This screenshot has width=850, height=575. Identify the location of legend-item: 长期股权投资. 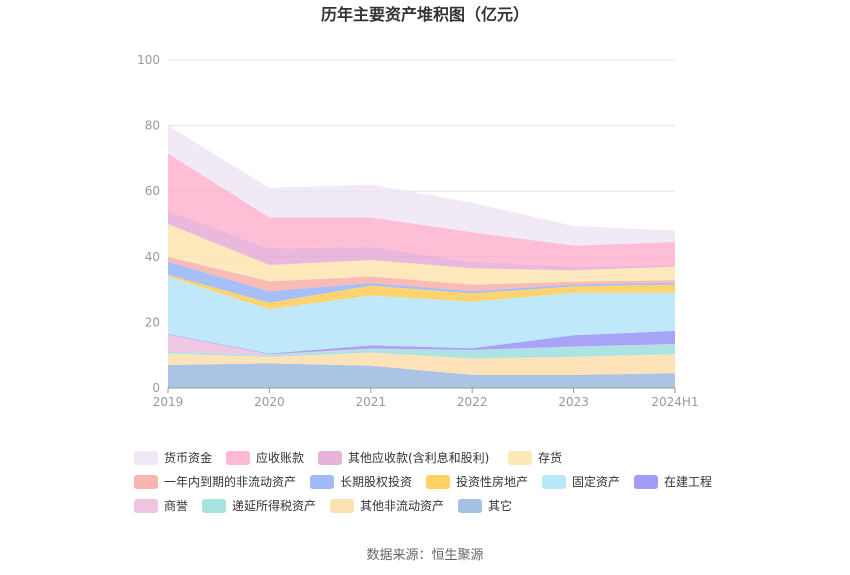
(361, 481).